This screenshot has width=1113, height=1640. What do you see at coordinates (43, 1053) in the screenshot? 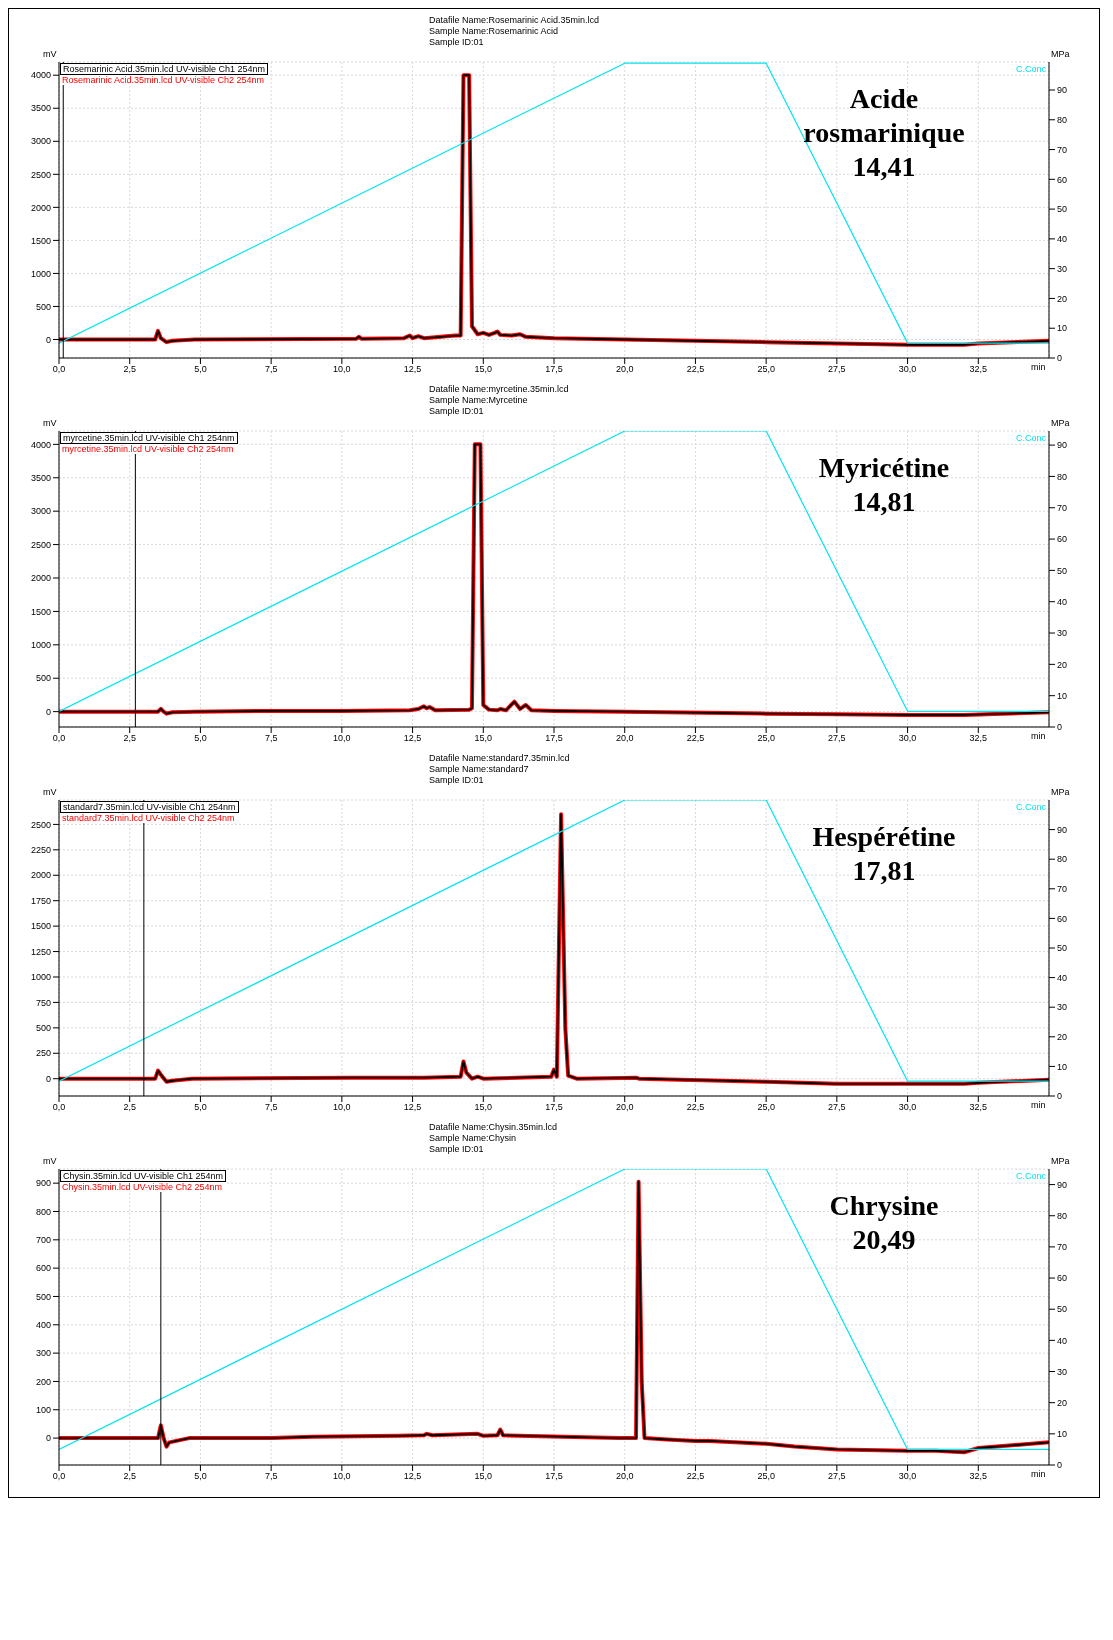
I see `y-tick-label: 250` at bounding box center [43, 1053].